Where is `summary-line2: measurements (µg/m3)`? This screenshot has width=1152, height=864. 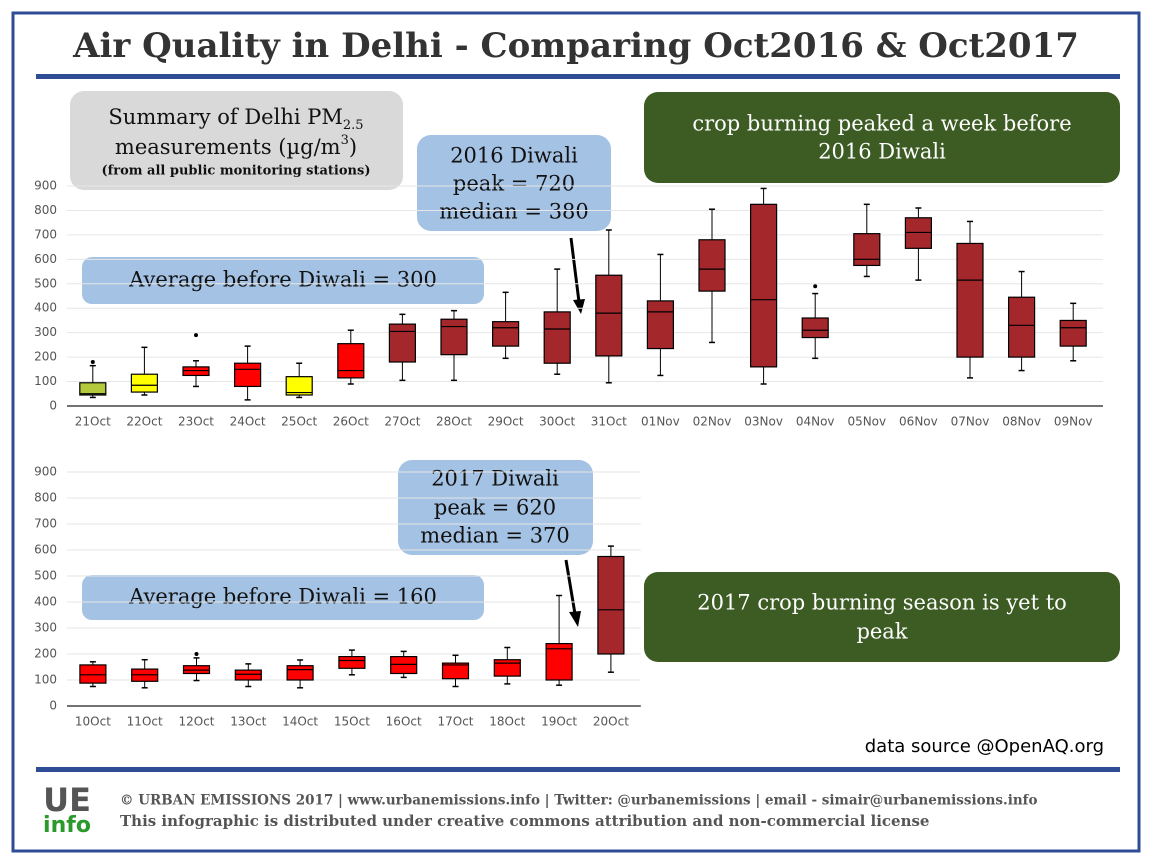 summary-line2: measurements (µg/m3) is located at coordinates (236, 146).